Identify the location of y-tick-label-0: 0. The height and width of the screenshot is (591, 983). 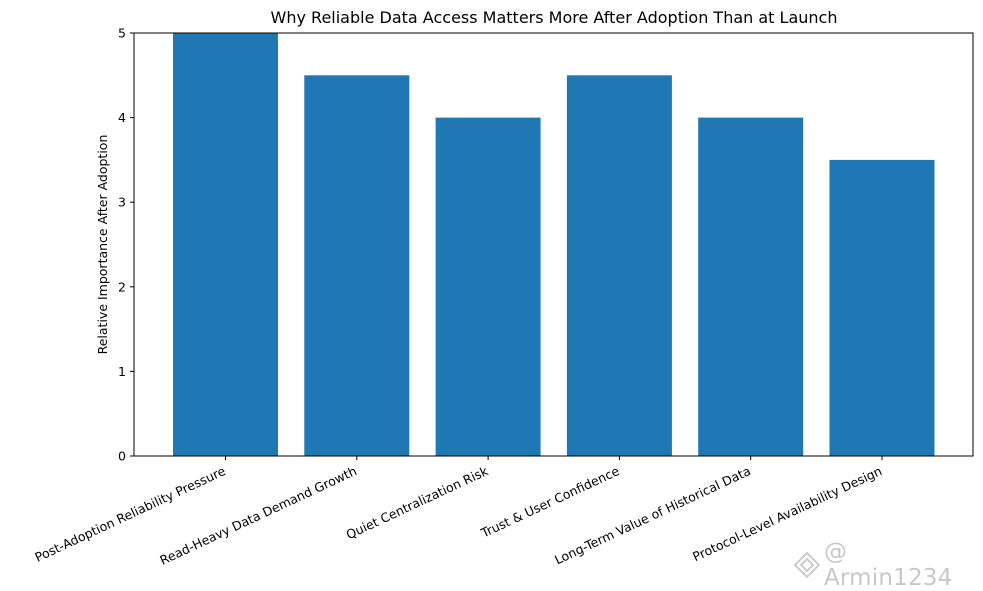
(122, 456).